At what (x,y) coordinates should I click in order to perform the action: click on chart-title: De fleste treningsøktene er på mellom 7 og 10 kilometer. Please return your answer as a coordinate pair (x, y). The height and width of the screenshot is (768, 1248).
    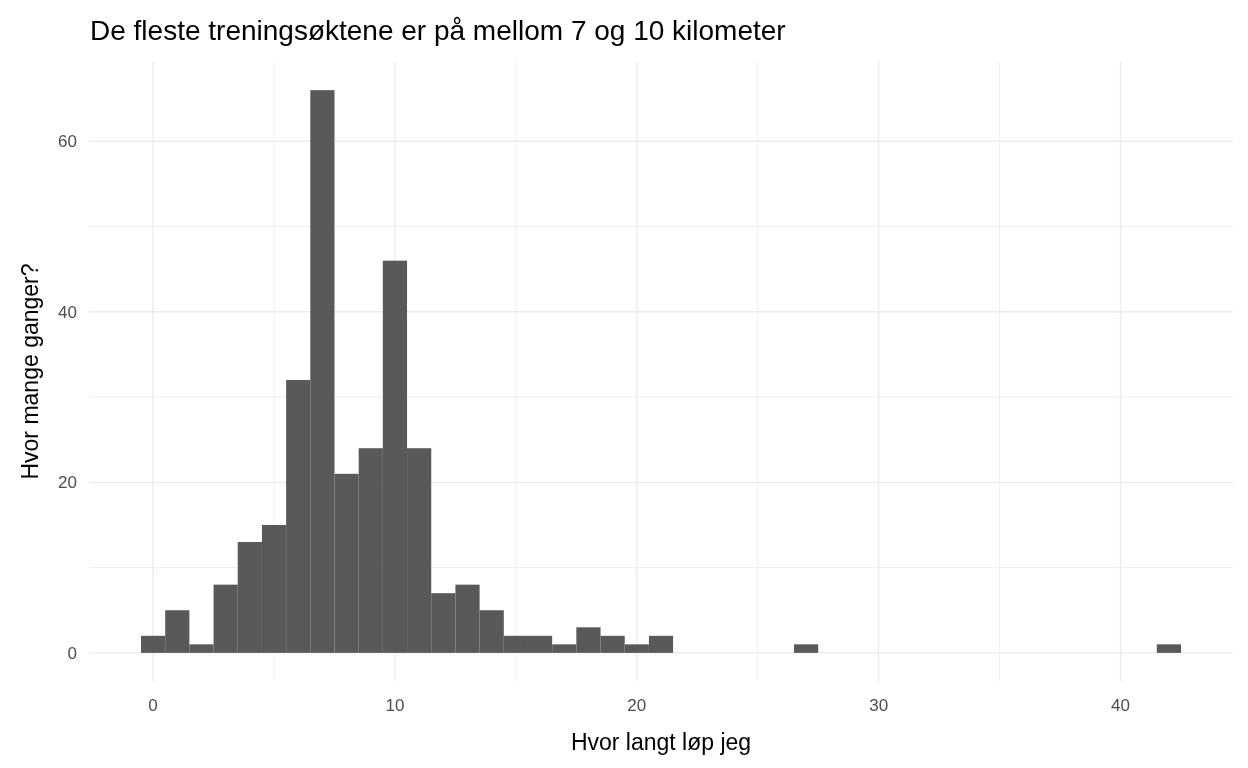
    Looking at the image, I should click on (438, 30).